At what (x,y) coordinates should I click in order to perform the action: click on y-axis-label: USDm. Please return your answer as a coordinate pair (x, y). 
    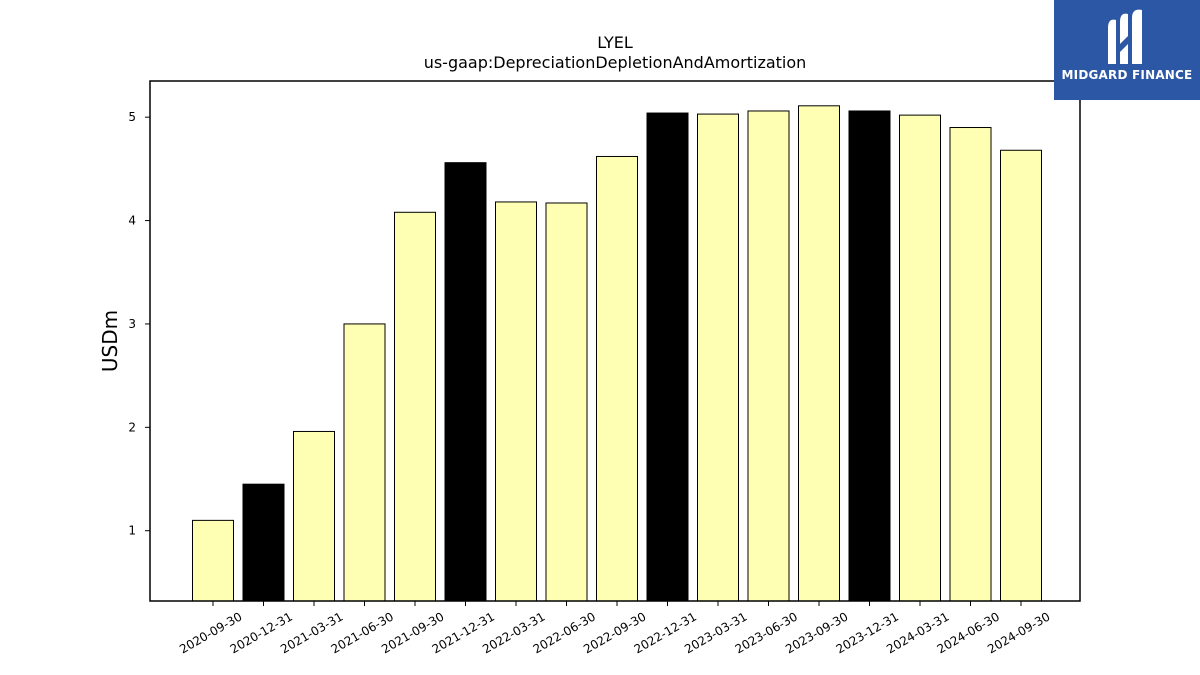
    Looking at the image, I should click on (110, 341).